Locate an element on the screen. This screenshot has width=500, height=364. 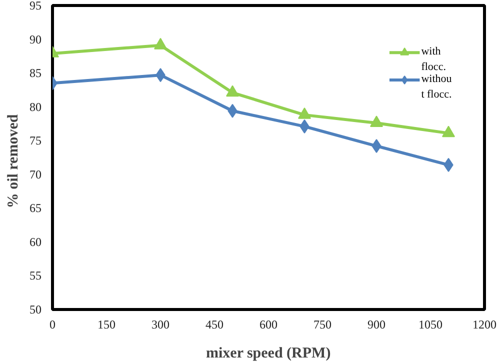
x-tick-label: 1200 is located at coordinates (484, 325).